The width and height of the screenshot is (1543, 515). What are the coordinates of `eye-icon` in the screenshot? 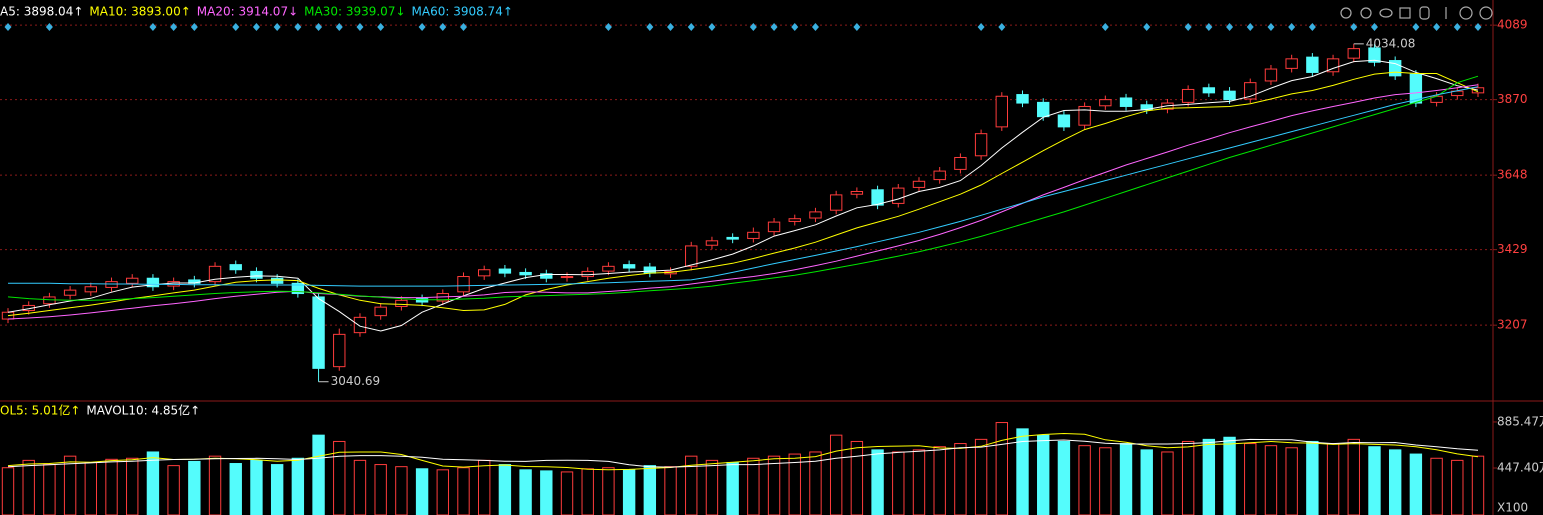 It's located at (1386, 13).